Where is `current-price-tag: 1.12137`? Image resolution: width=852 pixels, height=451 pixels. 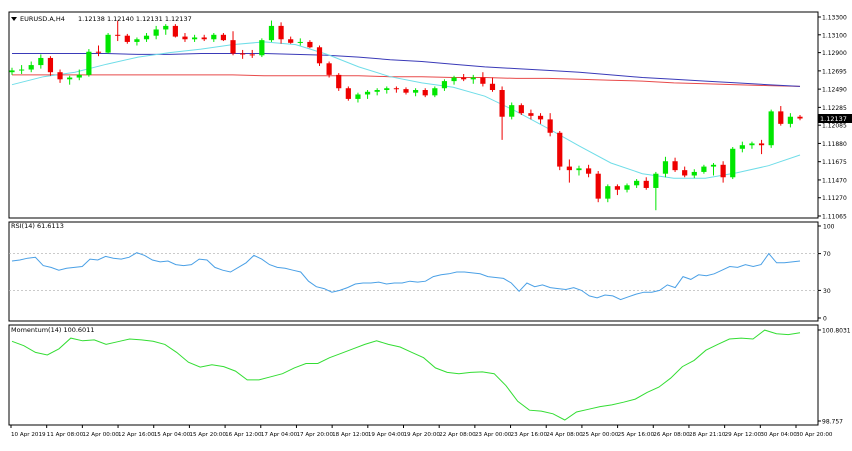 current-price-tag: 1.12137 is located at coordinates (835, 118).